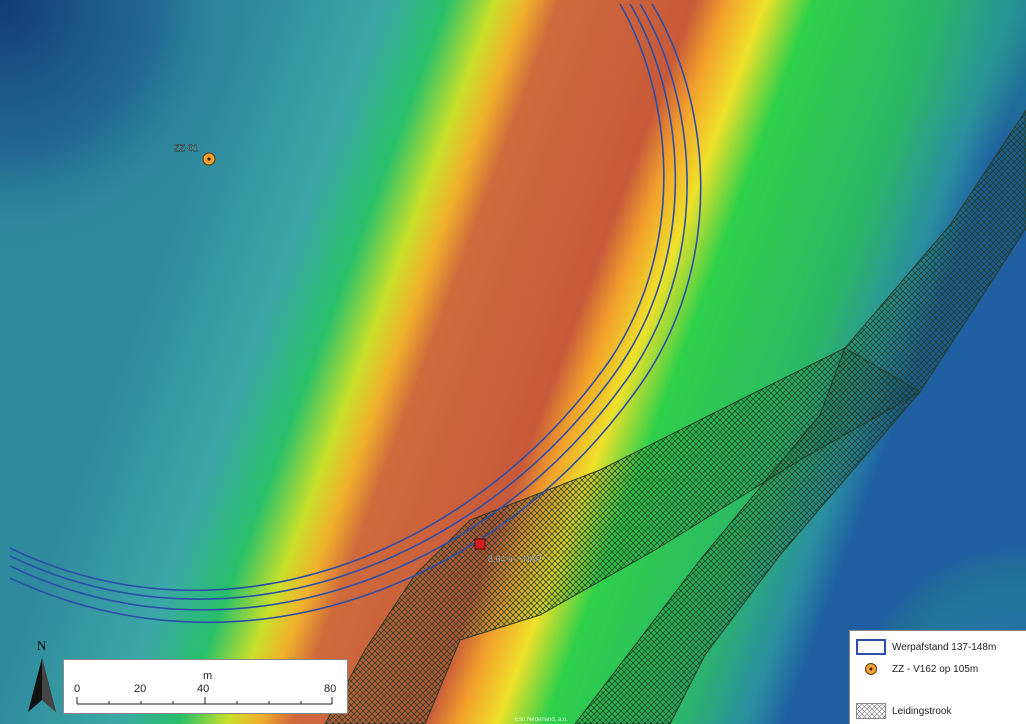  Describe the element at coordinates (42, 645) in the screenshot. I see `north-label: N` at that location.